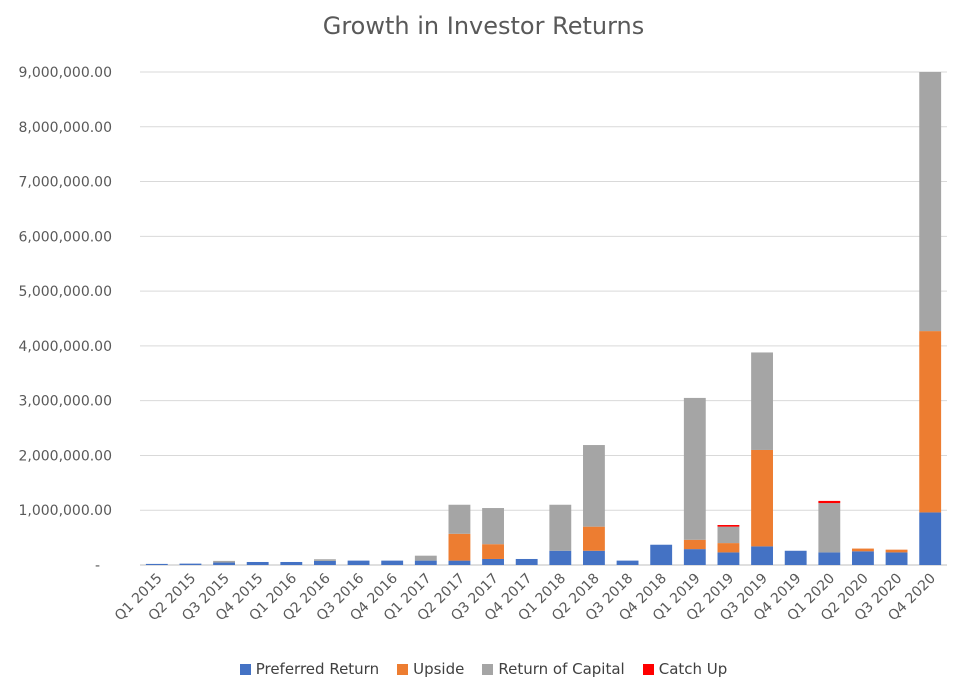 This screenshot has width=967, height=698. I want to click on y-tick-label: 1,000,000.00, so click(65, 511).